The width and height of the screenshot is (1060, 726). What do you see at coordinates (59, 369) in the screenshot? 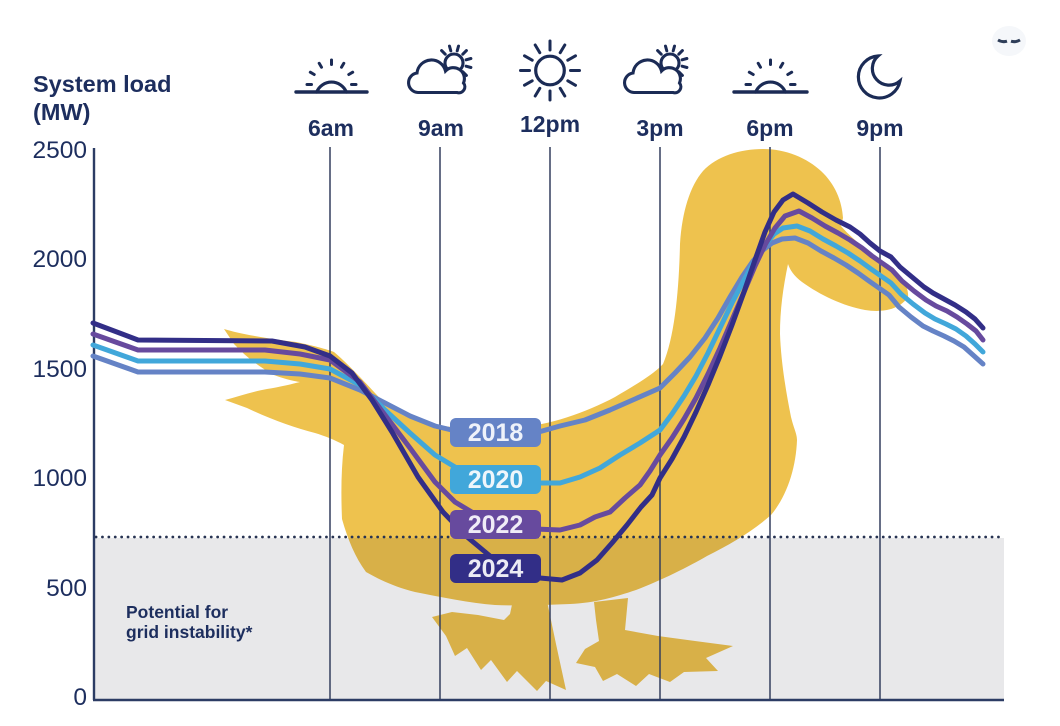
I see `svg-text: 1500` at bounding box center [59, 369].